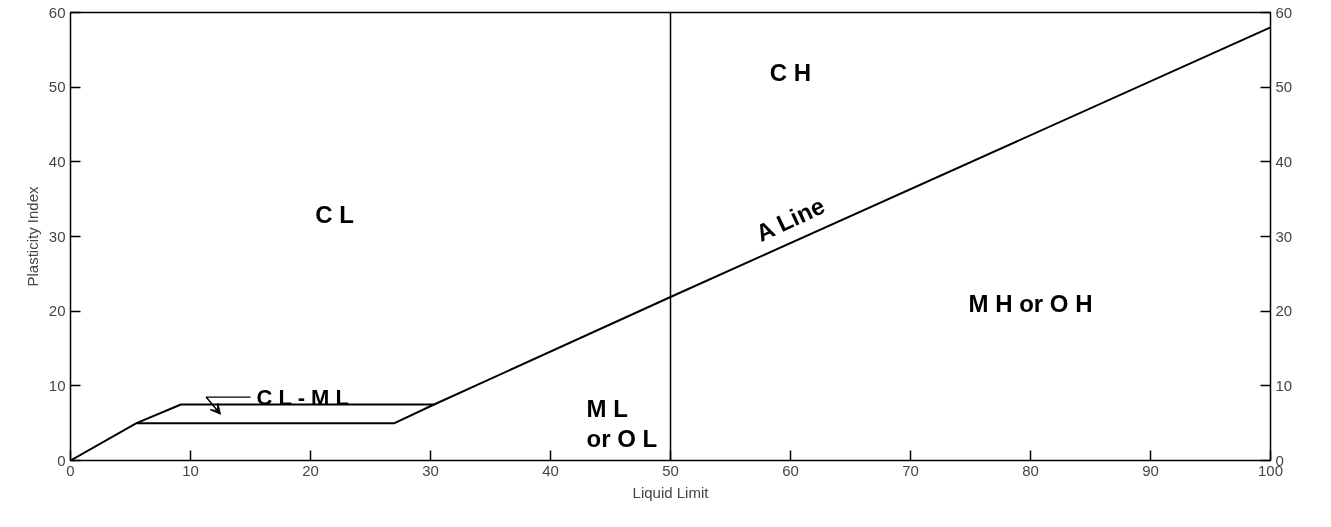 The width and height of the screenshot is (1331, 527). What do you see at coordinates (334, 214) in the screenshot?
I see `annotation: C L` at bounding box center [334, 214].